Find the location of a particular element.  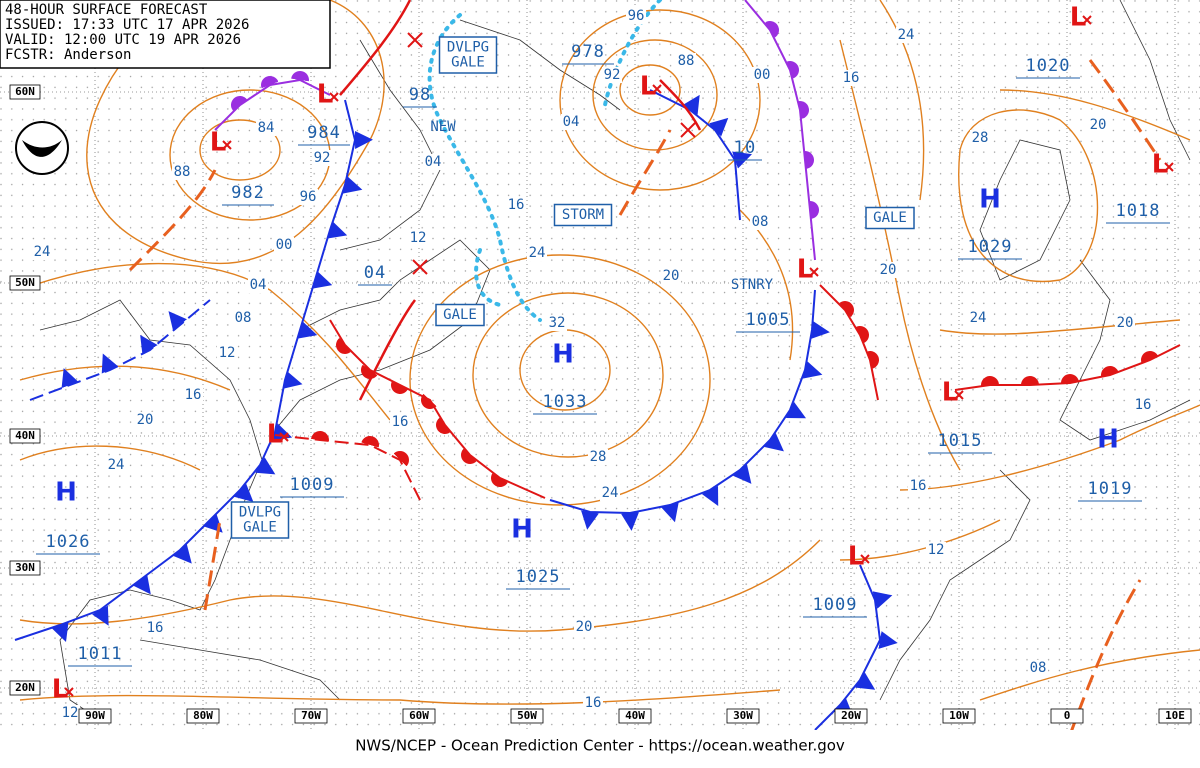

lat-label: 60N is located at coordinates (25, 91).